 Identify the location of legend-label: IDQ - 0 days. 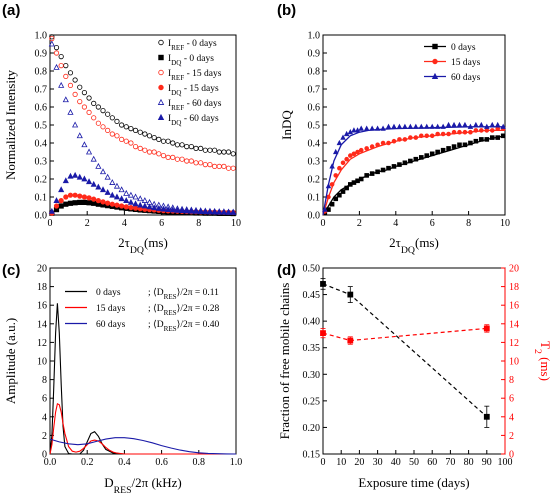
(191, 60).